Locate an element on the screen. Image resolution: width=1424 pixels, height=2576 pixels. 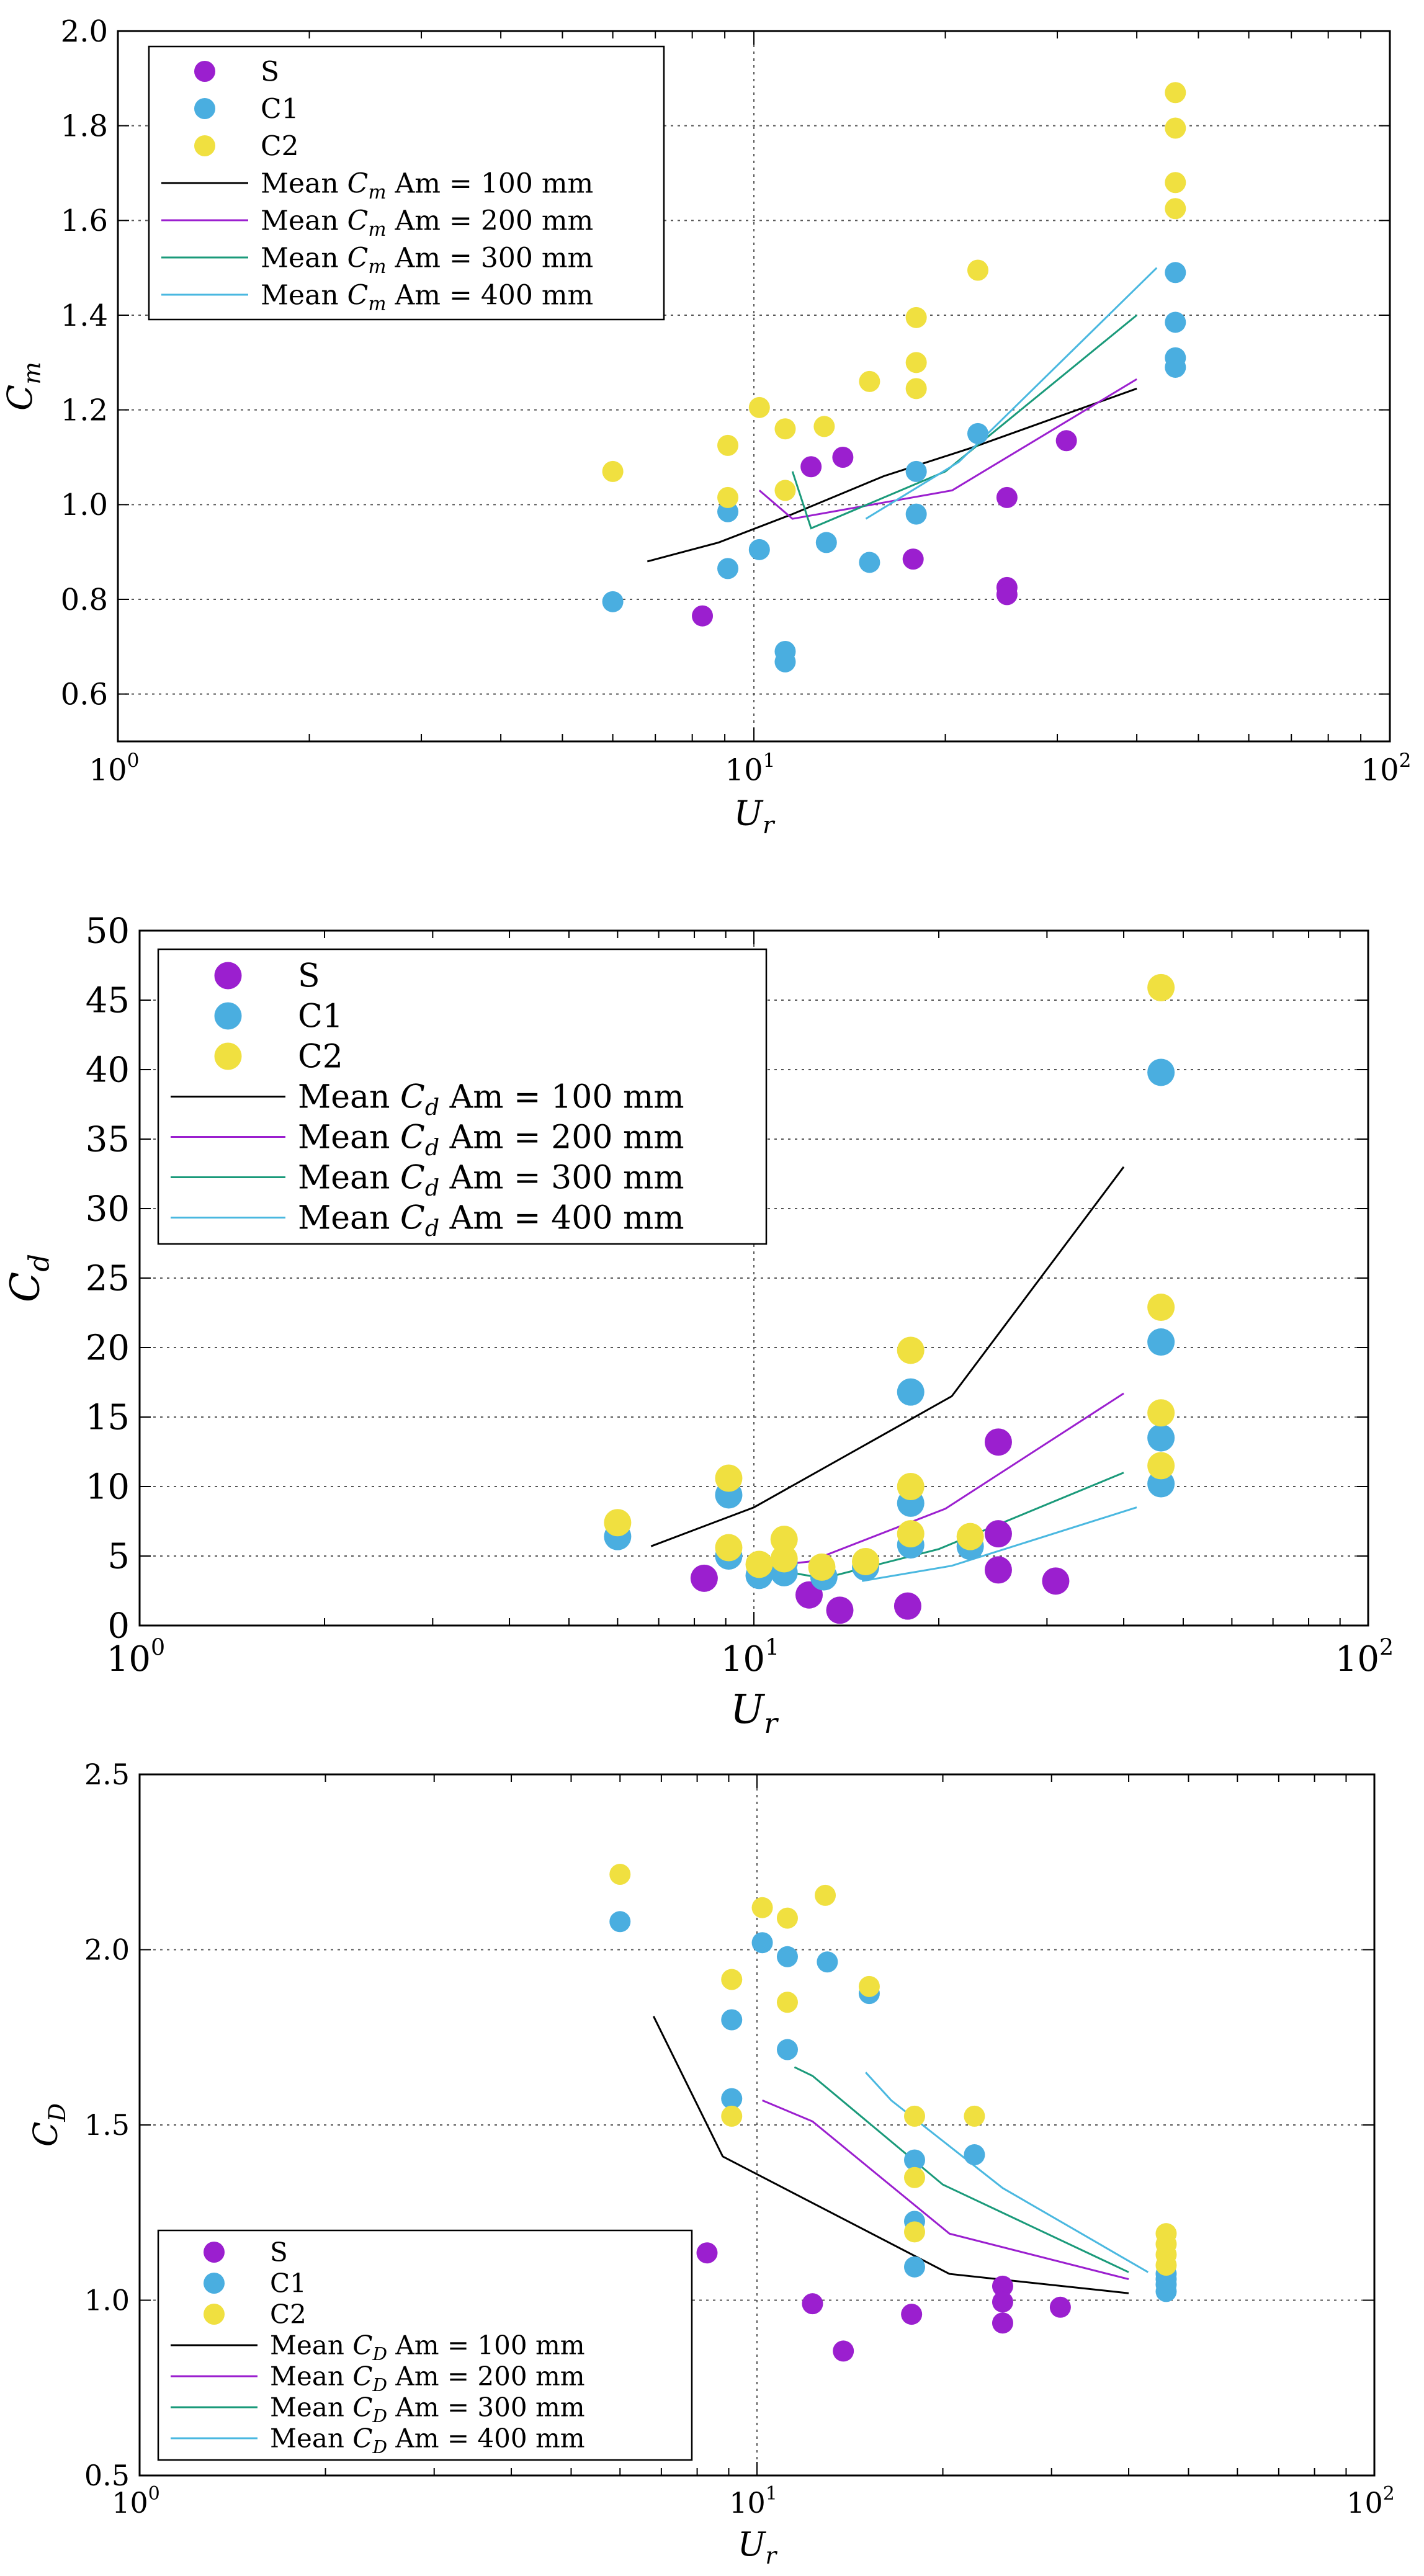
y-tick-label: 1.2 is located at coordinates (85, 410).